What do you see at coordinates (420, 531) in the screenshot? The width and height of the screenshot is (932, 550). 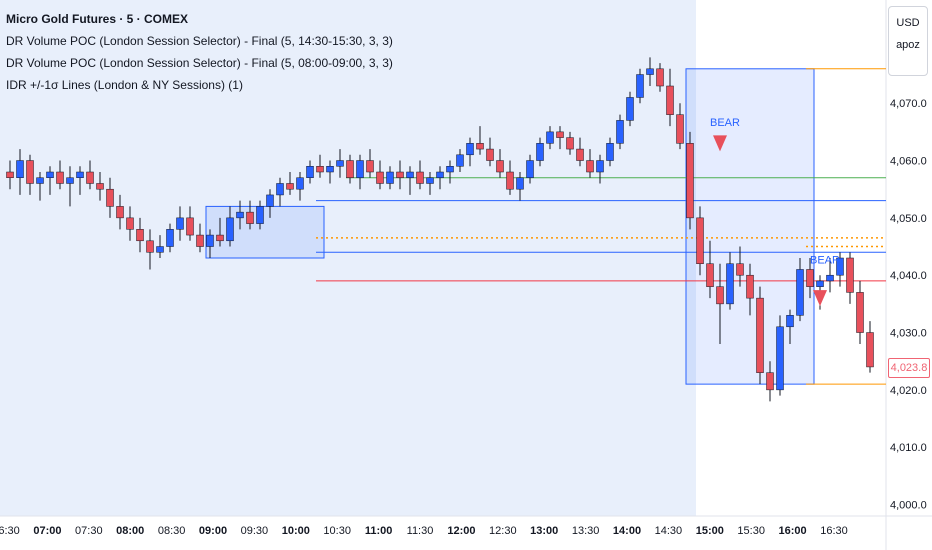 I see `x-tick-label: 11:30` at bounding box center [420, 531].